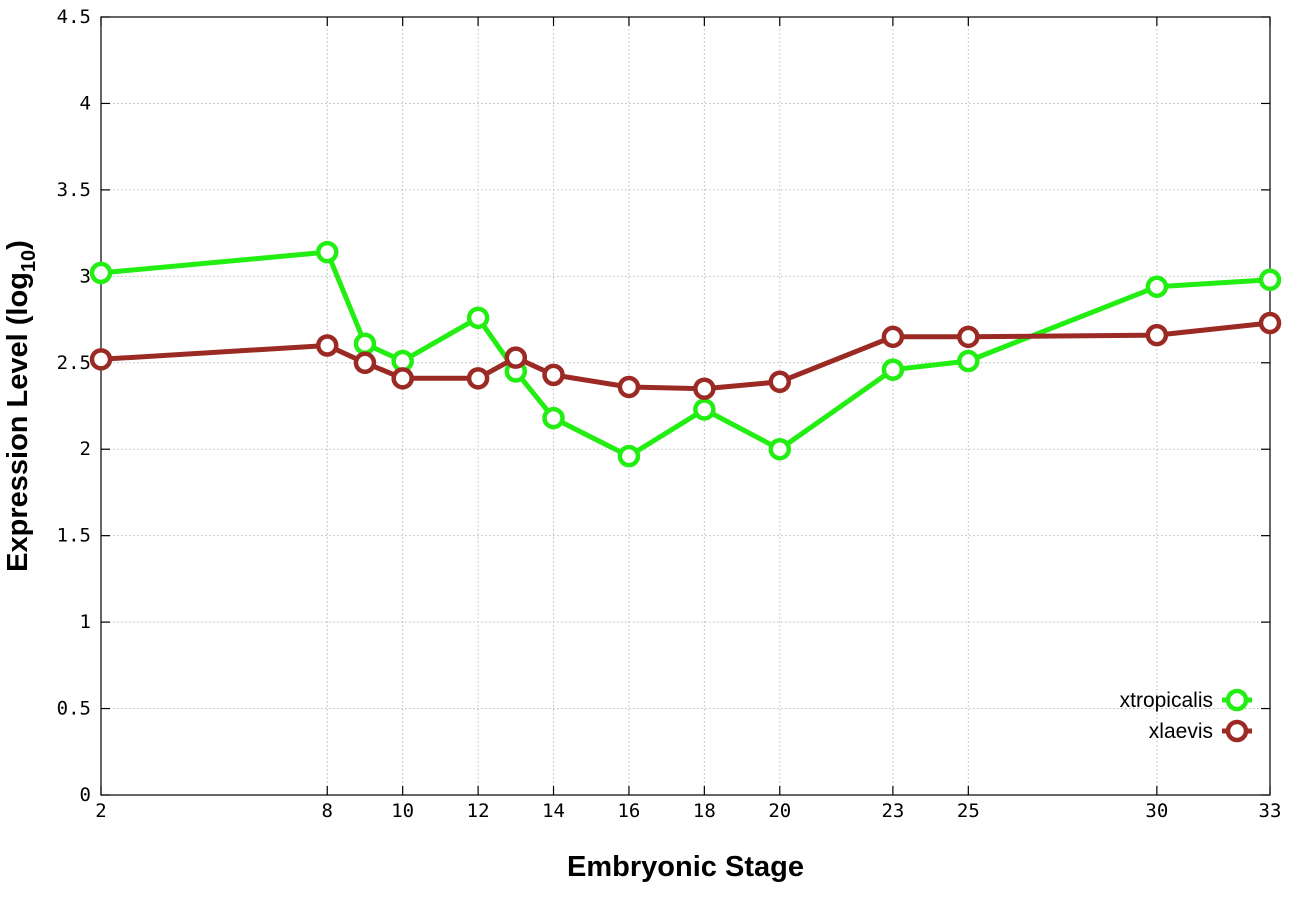  What do you see at coordinates (74, 536) in the screenshot?
I see `y-tick-label: 1.5` at bounding box center [74, 536].